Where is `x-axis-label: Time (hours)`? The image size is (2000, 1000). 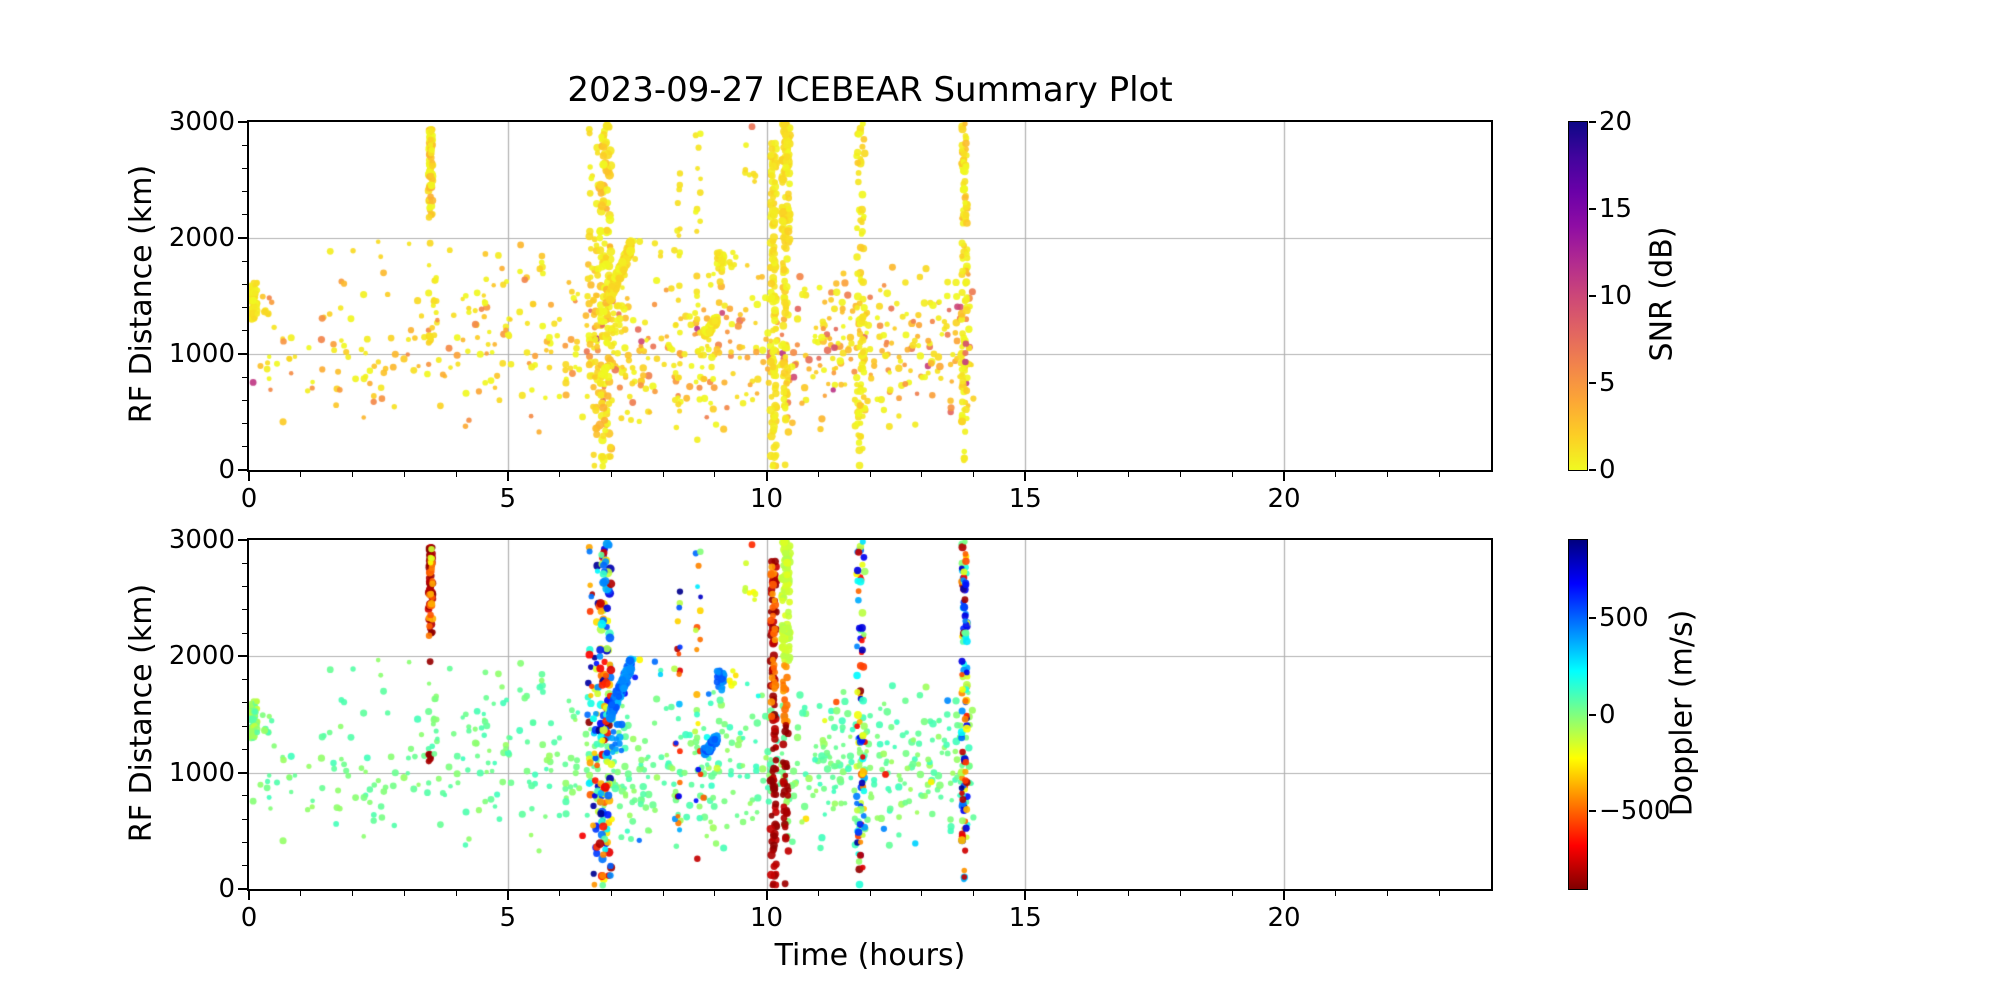
x-axis-label: Time (hours) is located at coordinates (870, 955).